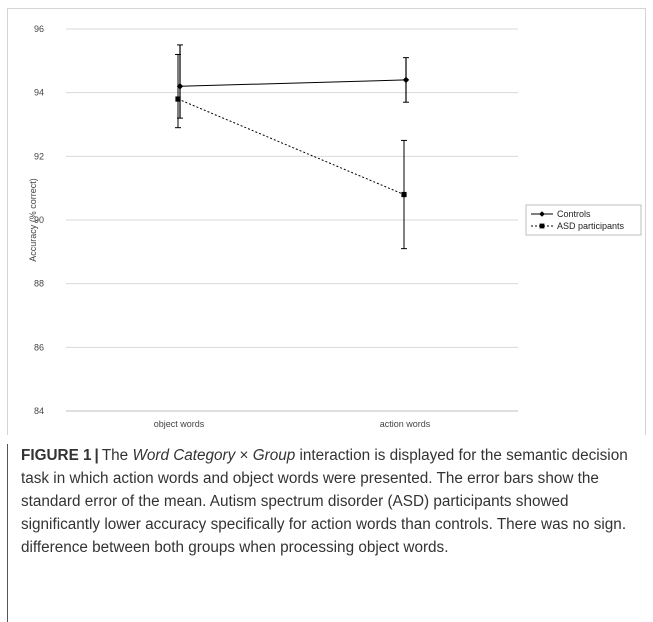  What do you see at coordinates (39, 93) in the screenshot?
I see `y-tick-label-94: 94` at bounding box center [39, 93].